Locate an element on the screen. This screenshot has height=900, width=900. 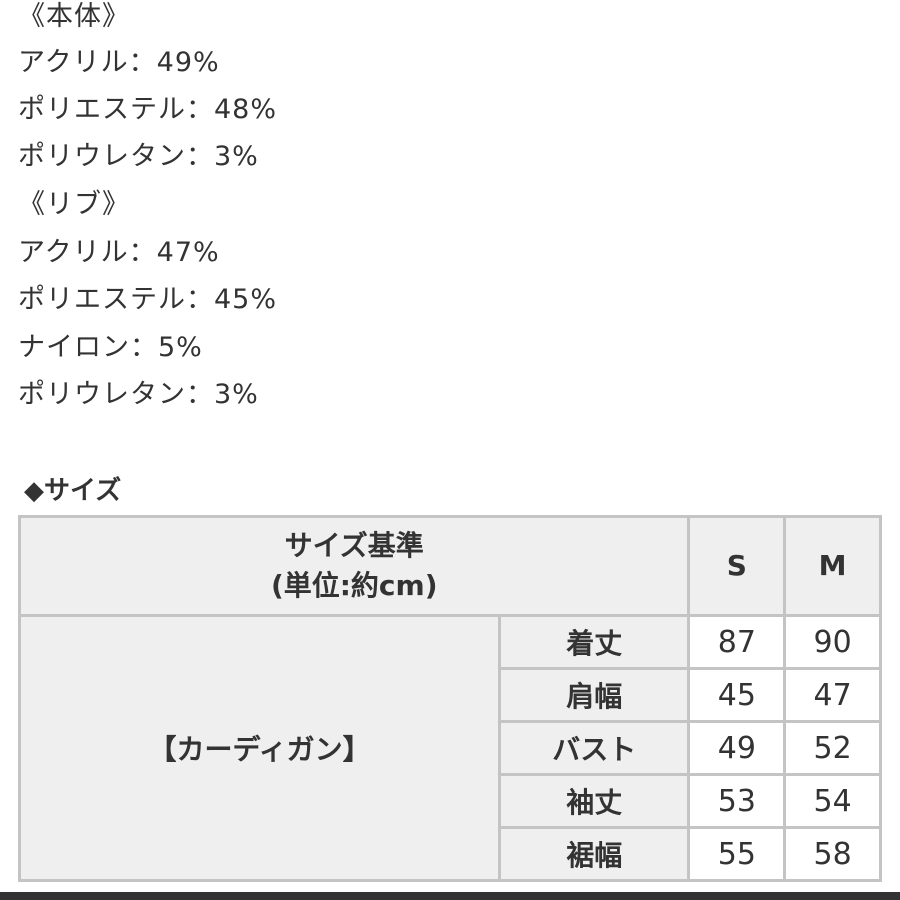
material-line: アクリル：47% is located at coordinates (119, 252).